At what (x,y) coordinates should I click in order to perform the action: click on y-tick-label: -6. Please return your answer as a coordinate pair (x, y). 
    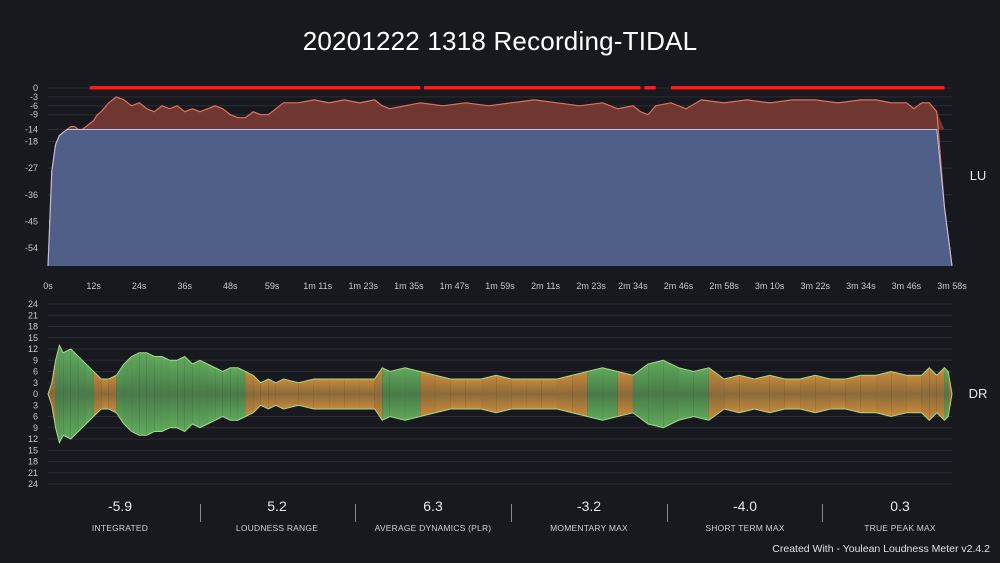
    Looking at the image, I should click on (34, 106).